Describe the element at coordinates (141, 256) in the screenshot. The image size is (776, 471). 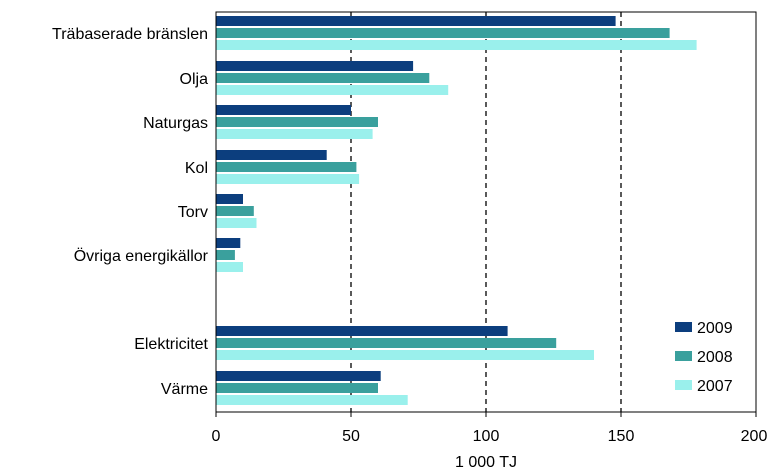
I see `category-label-5: Övriga energikällor` at that location.